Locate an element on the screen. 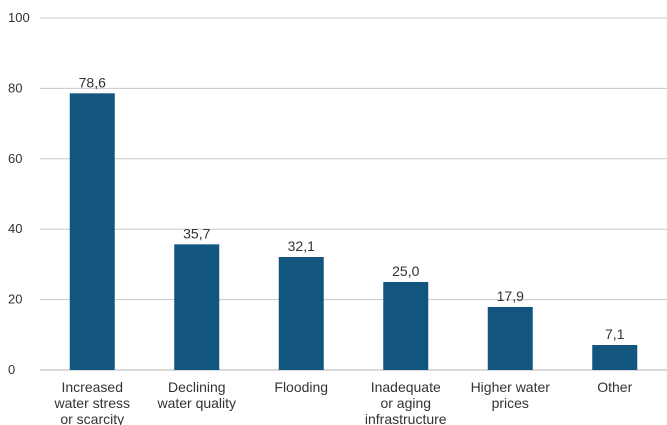  y-tick-label: 80 is located at coordinates (15, 87).